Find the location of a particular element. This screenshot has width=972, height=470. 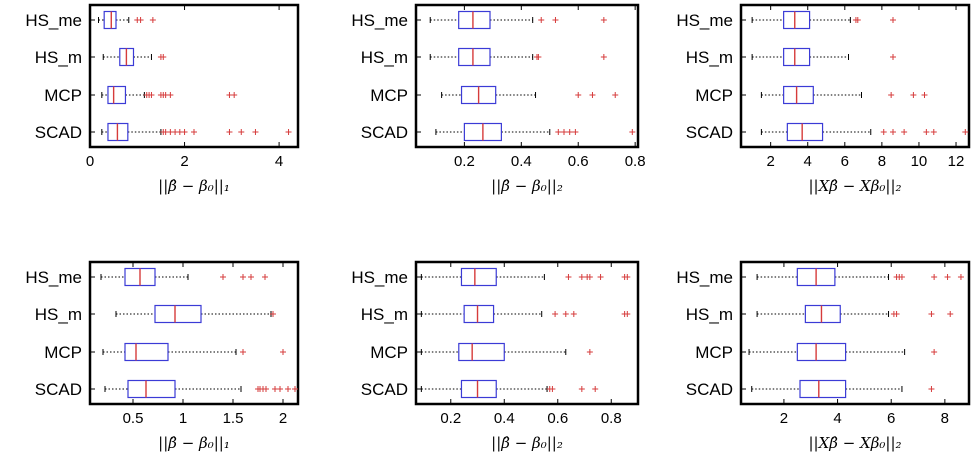

x-tick-label: 10 is located at coordinates (919, 161).